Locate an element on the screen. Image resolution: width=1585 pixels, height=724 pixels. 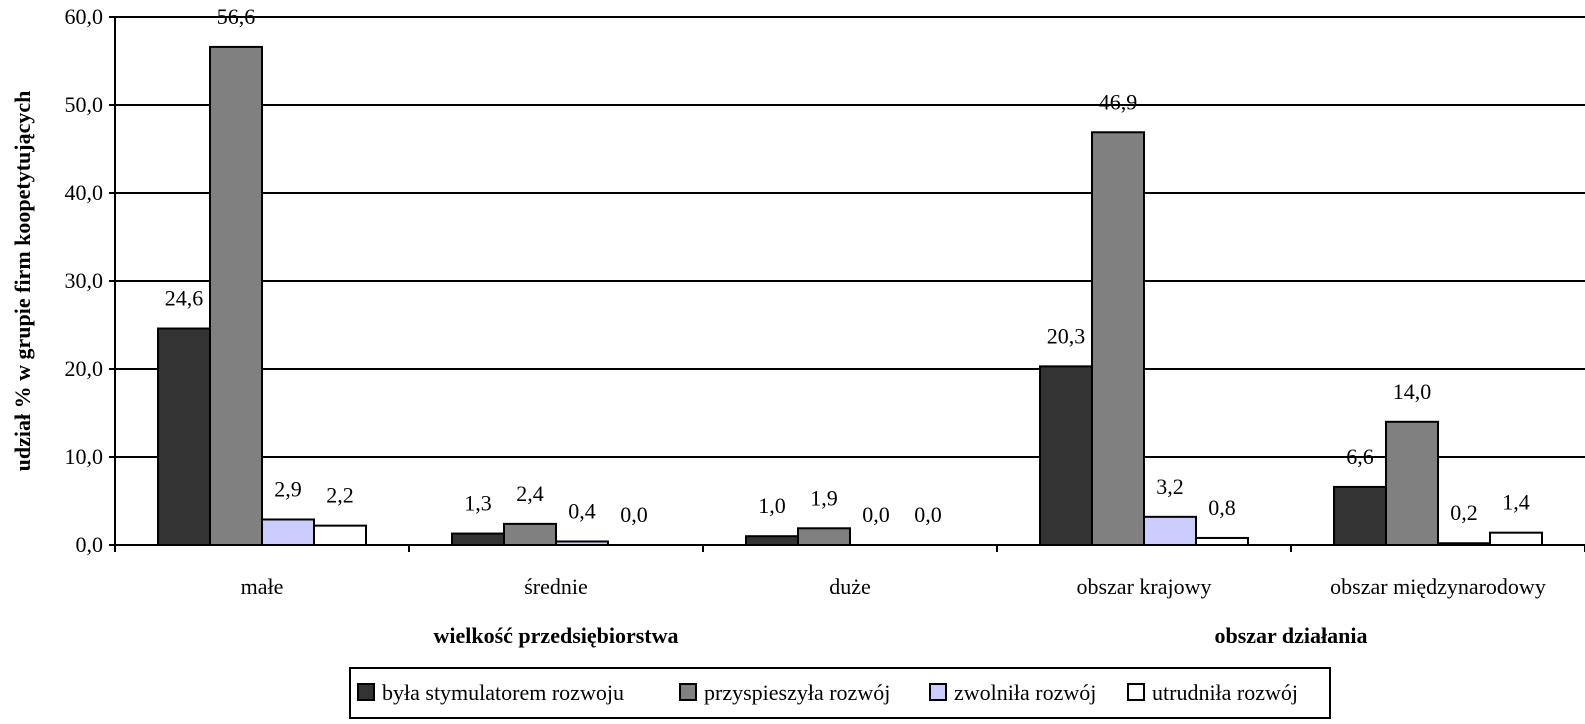
data-label: 46,9 is located at coordinates (1118, 101).